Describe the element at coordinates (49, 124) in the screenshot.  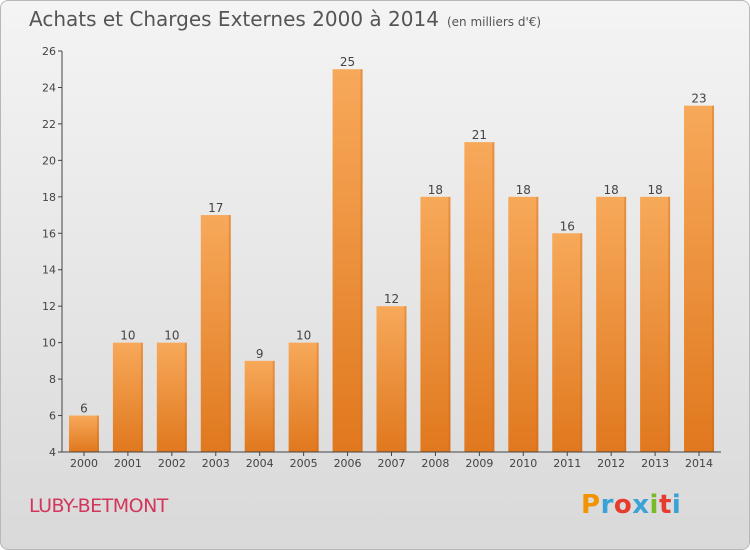
I see `y-tick-label: 22` at that location.